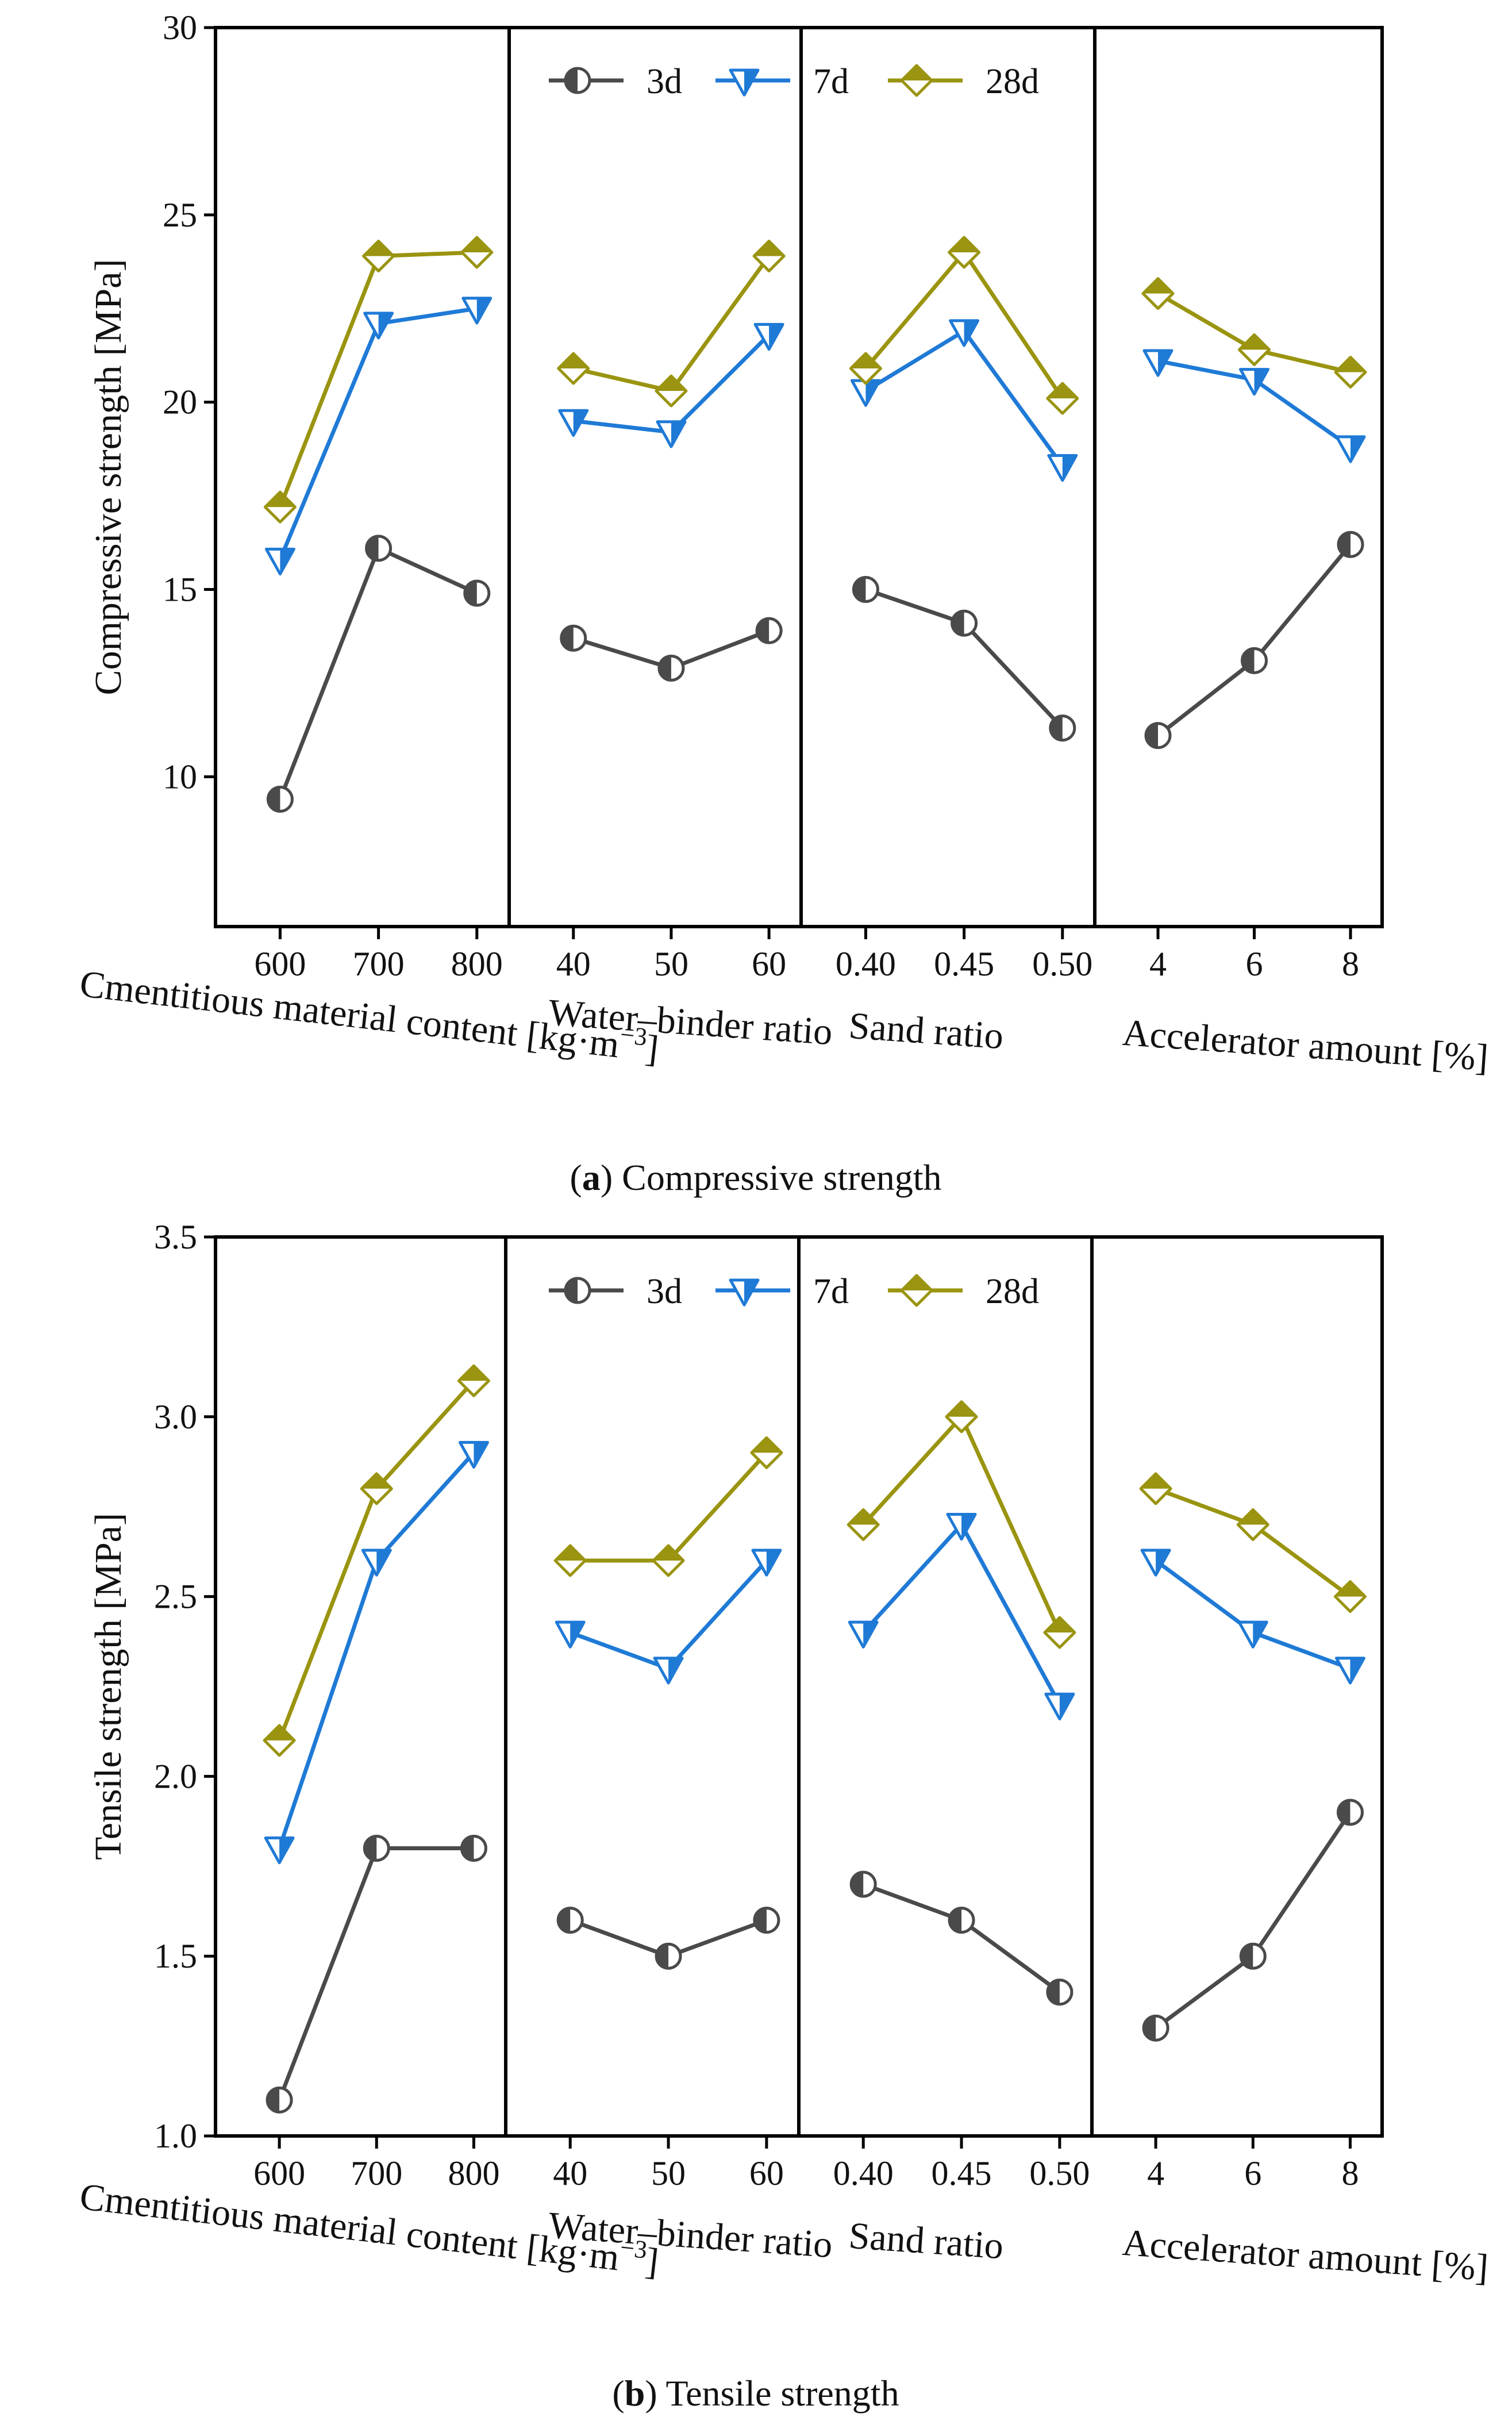 The height and width of the screenshot is (2436, 1512). Describe the element at coordinates (175, 1597) in the screenshot. I see `y-tick-label: 2.5` at that location.